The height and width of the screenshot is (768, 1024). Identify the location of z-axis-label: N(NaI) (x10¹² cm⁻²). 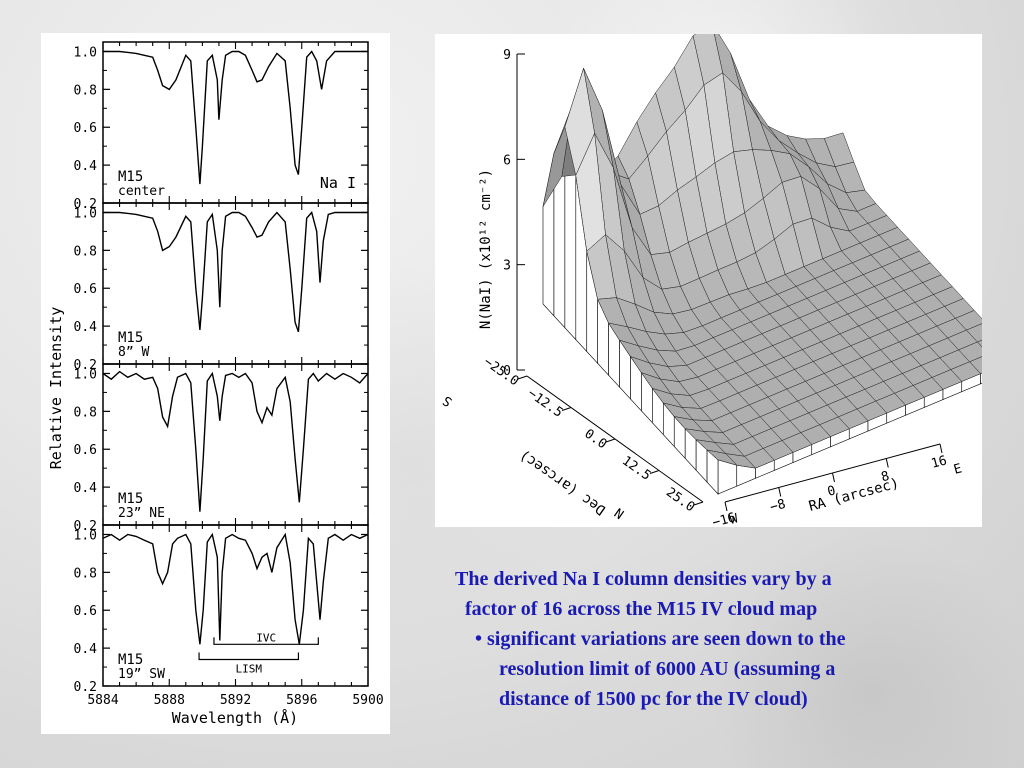
(486, 249).